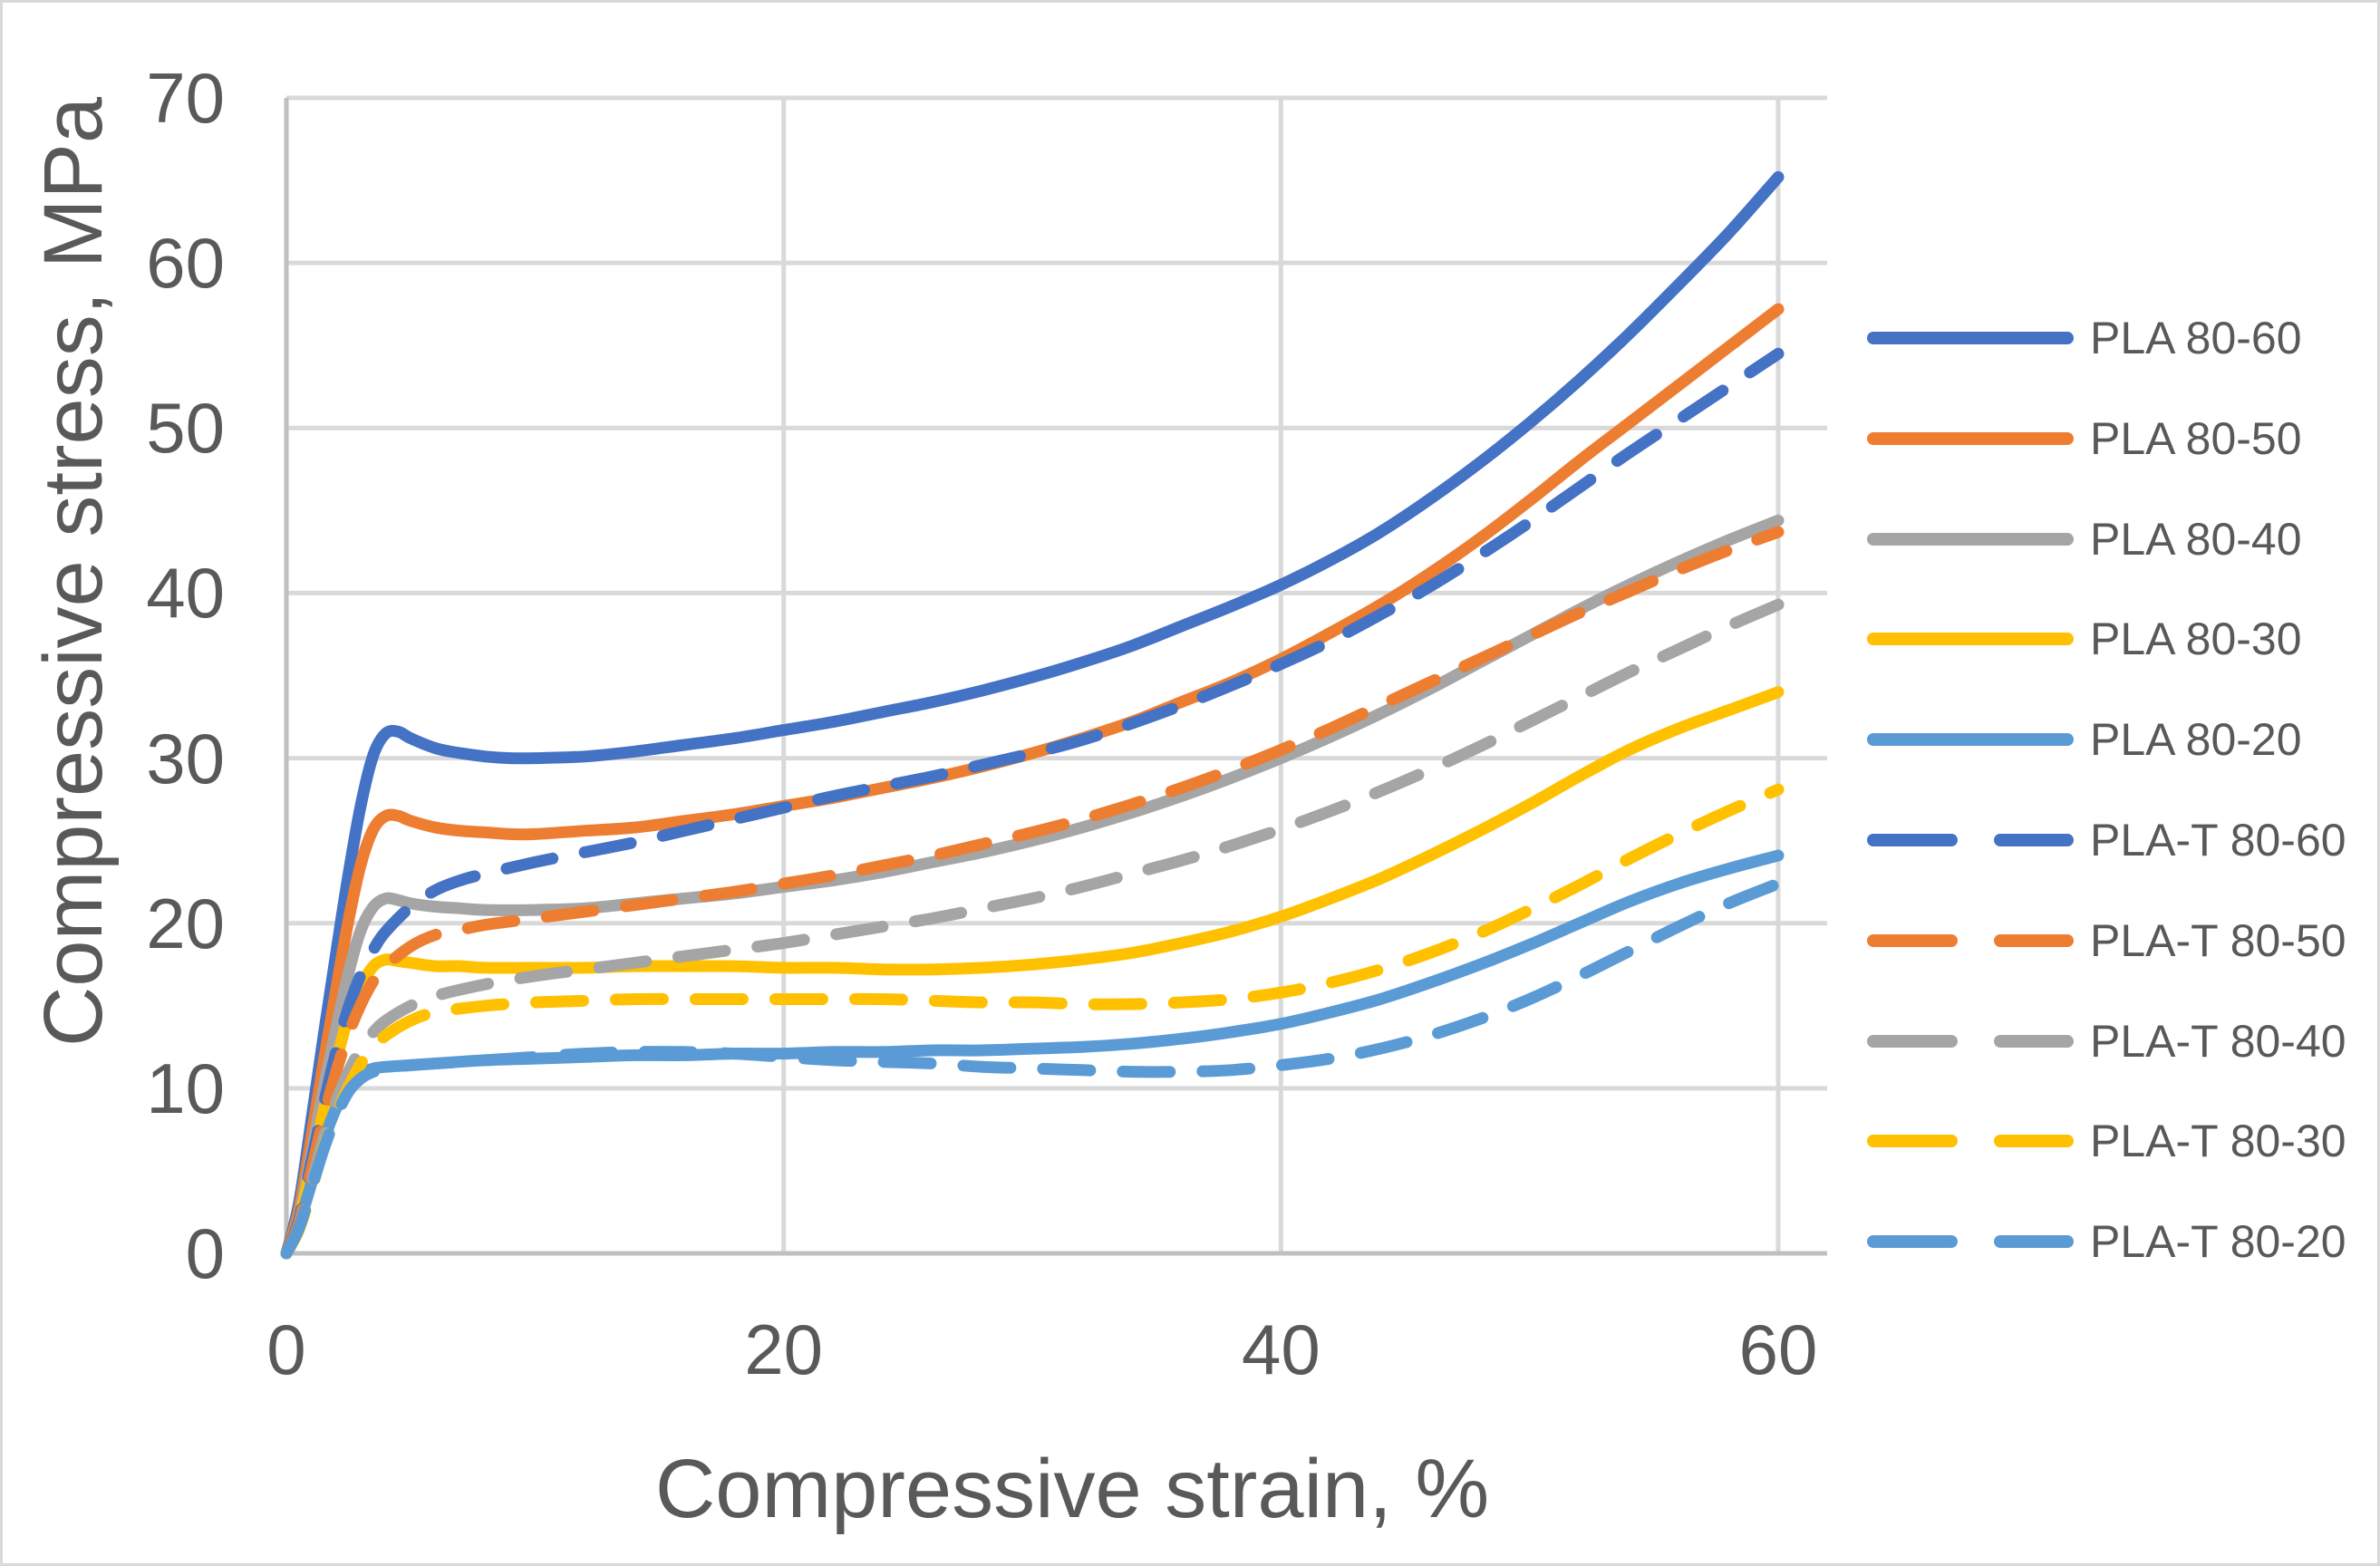  Describe the element at coordinates (205, 1253) in the screenshot. I see `y-tick-label-0: 0` at that location.